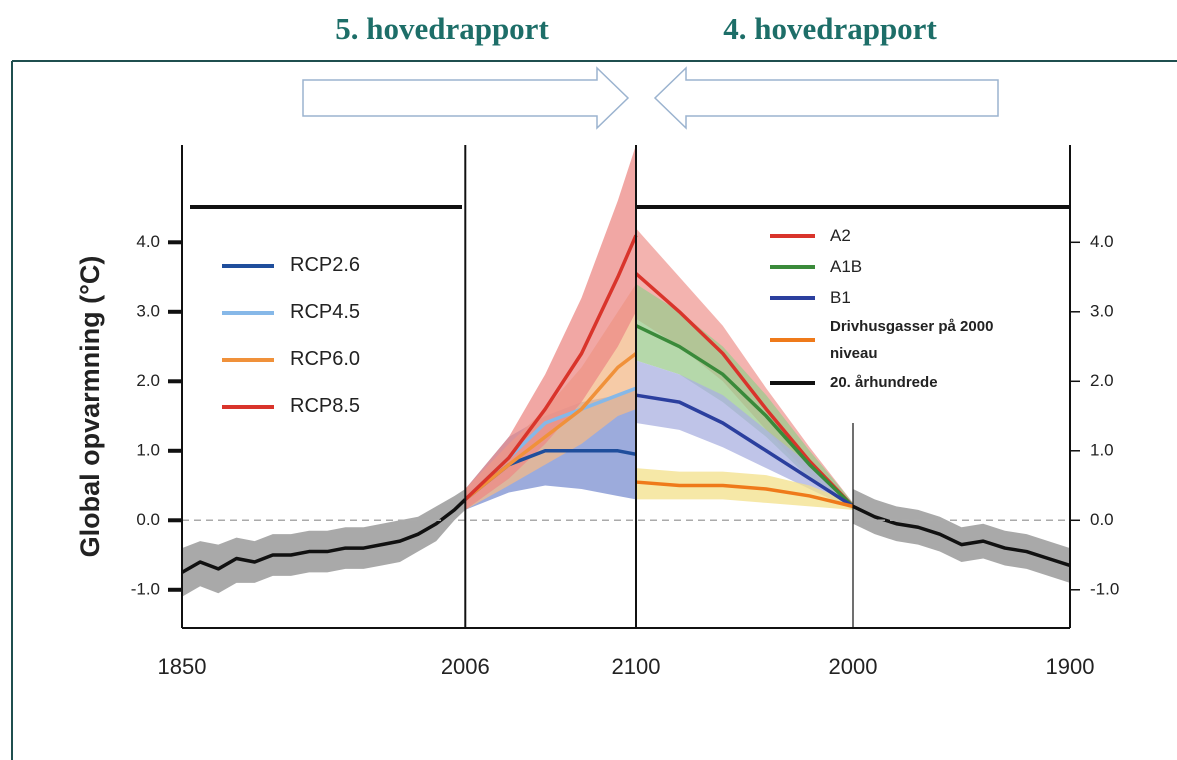 The height and width of the screenshot is (760, 1177). Describe the element at coordinates (846, 266) in the screenshot. I see `legend-label: A1B` at that location.